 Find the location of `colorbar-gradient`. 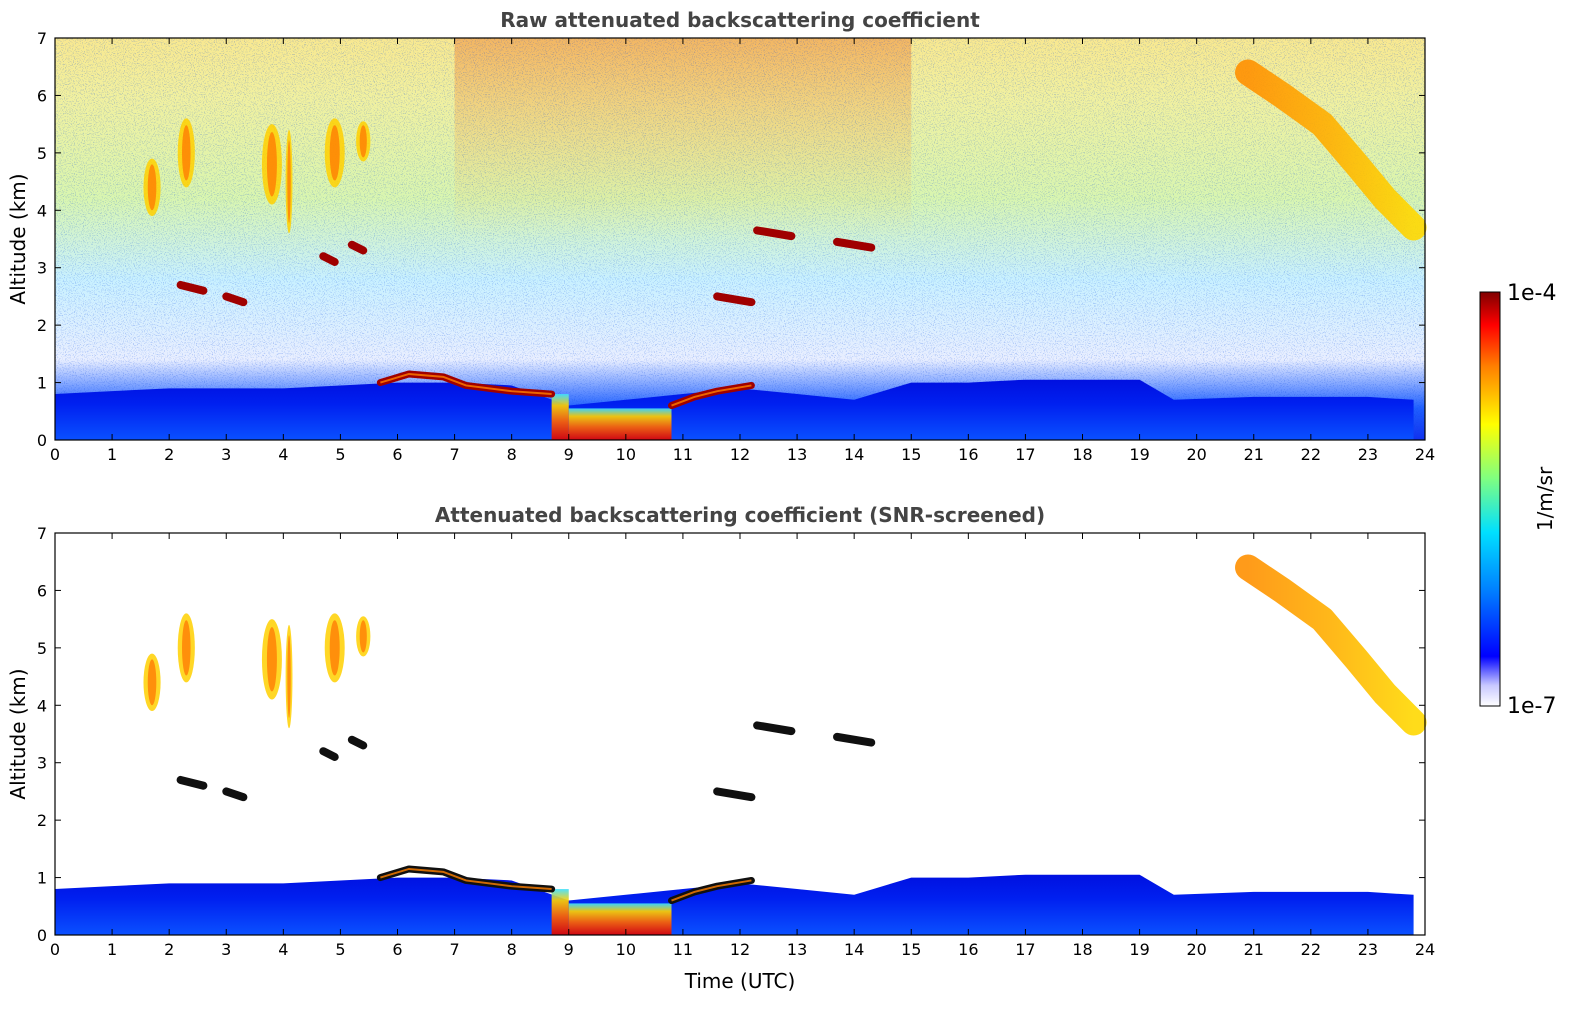

colorbar-gradient is located at coordinates (1490, 499).